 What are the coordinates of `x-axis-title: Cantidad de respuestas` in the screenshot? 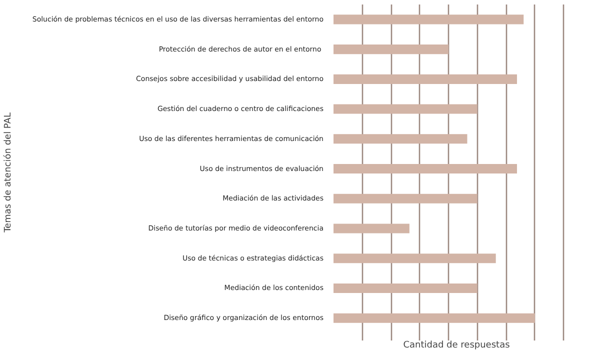 It's located at (456, 345).